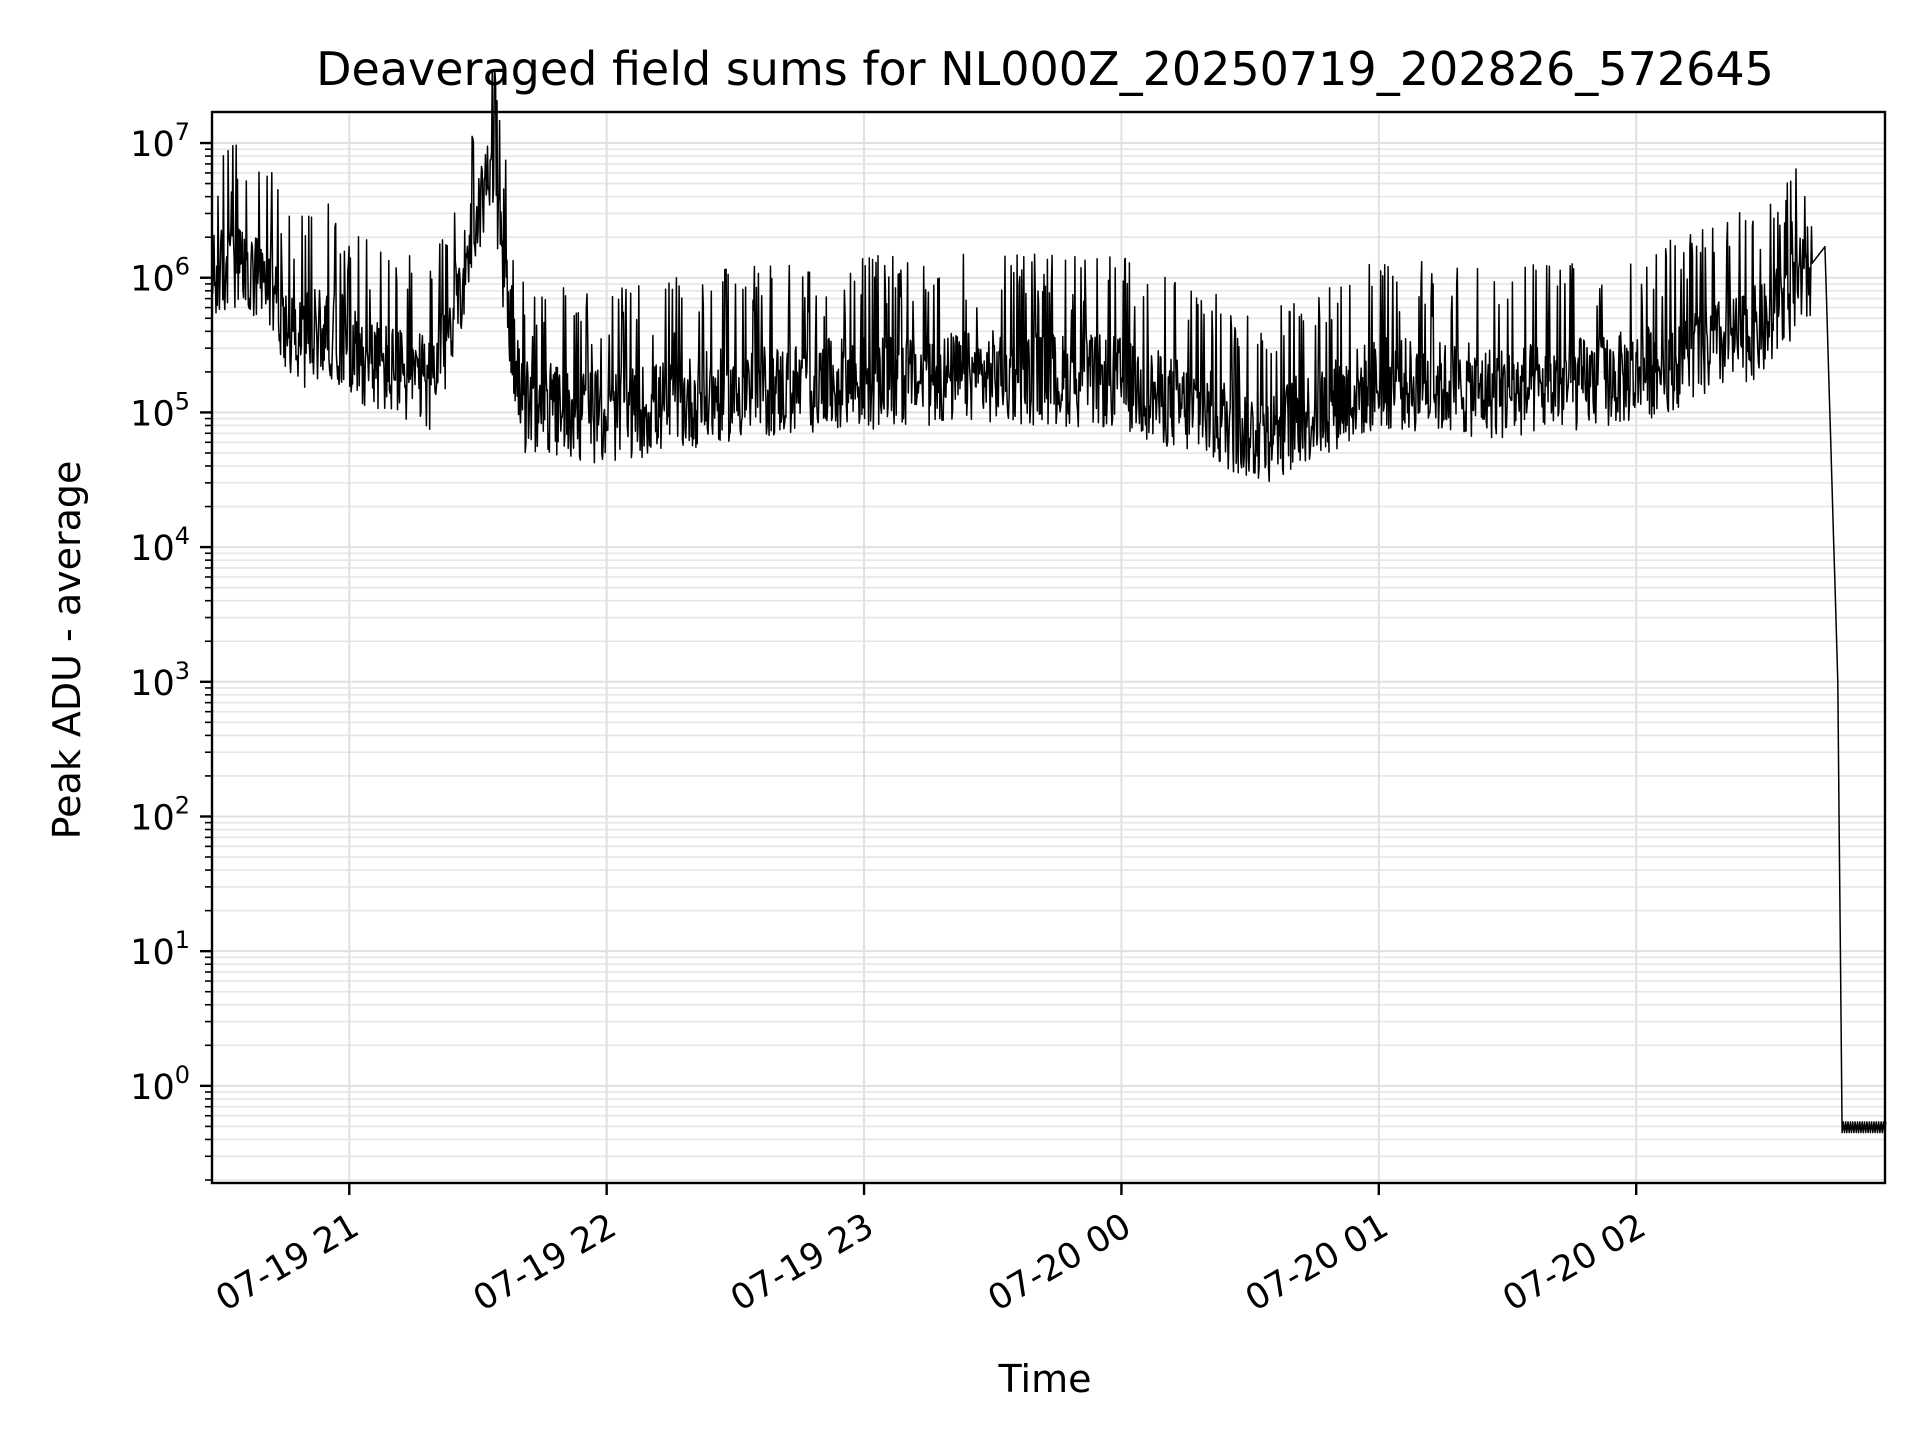 The width and height of the screenshot is (1920, 1440). I want to click on y-tick-label: 10³, so click(160, 680).